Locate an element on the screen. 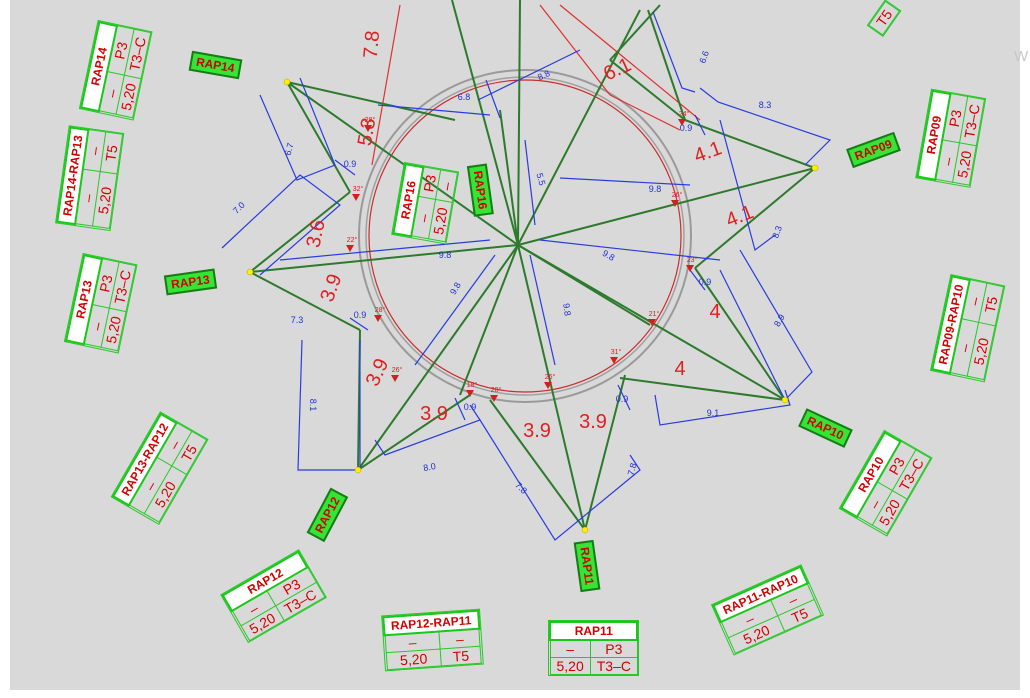 The image size is (1030, 698). angle-label: 22° is located at coordinates (352, 240).